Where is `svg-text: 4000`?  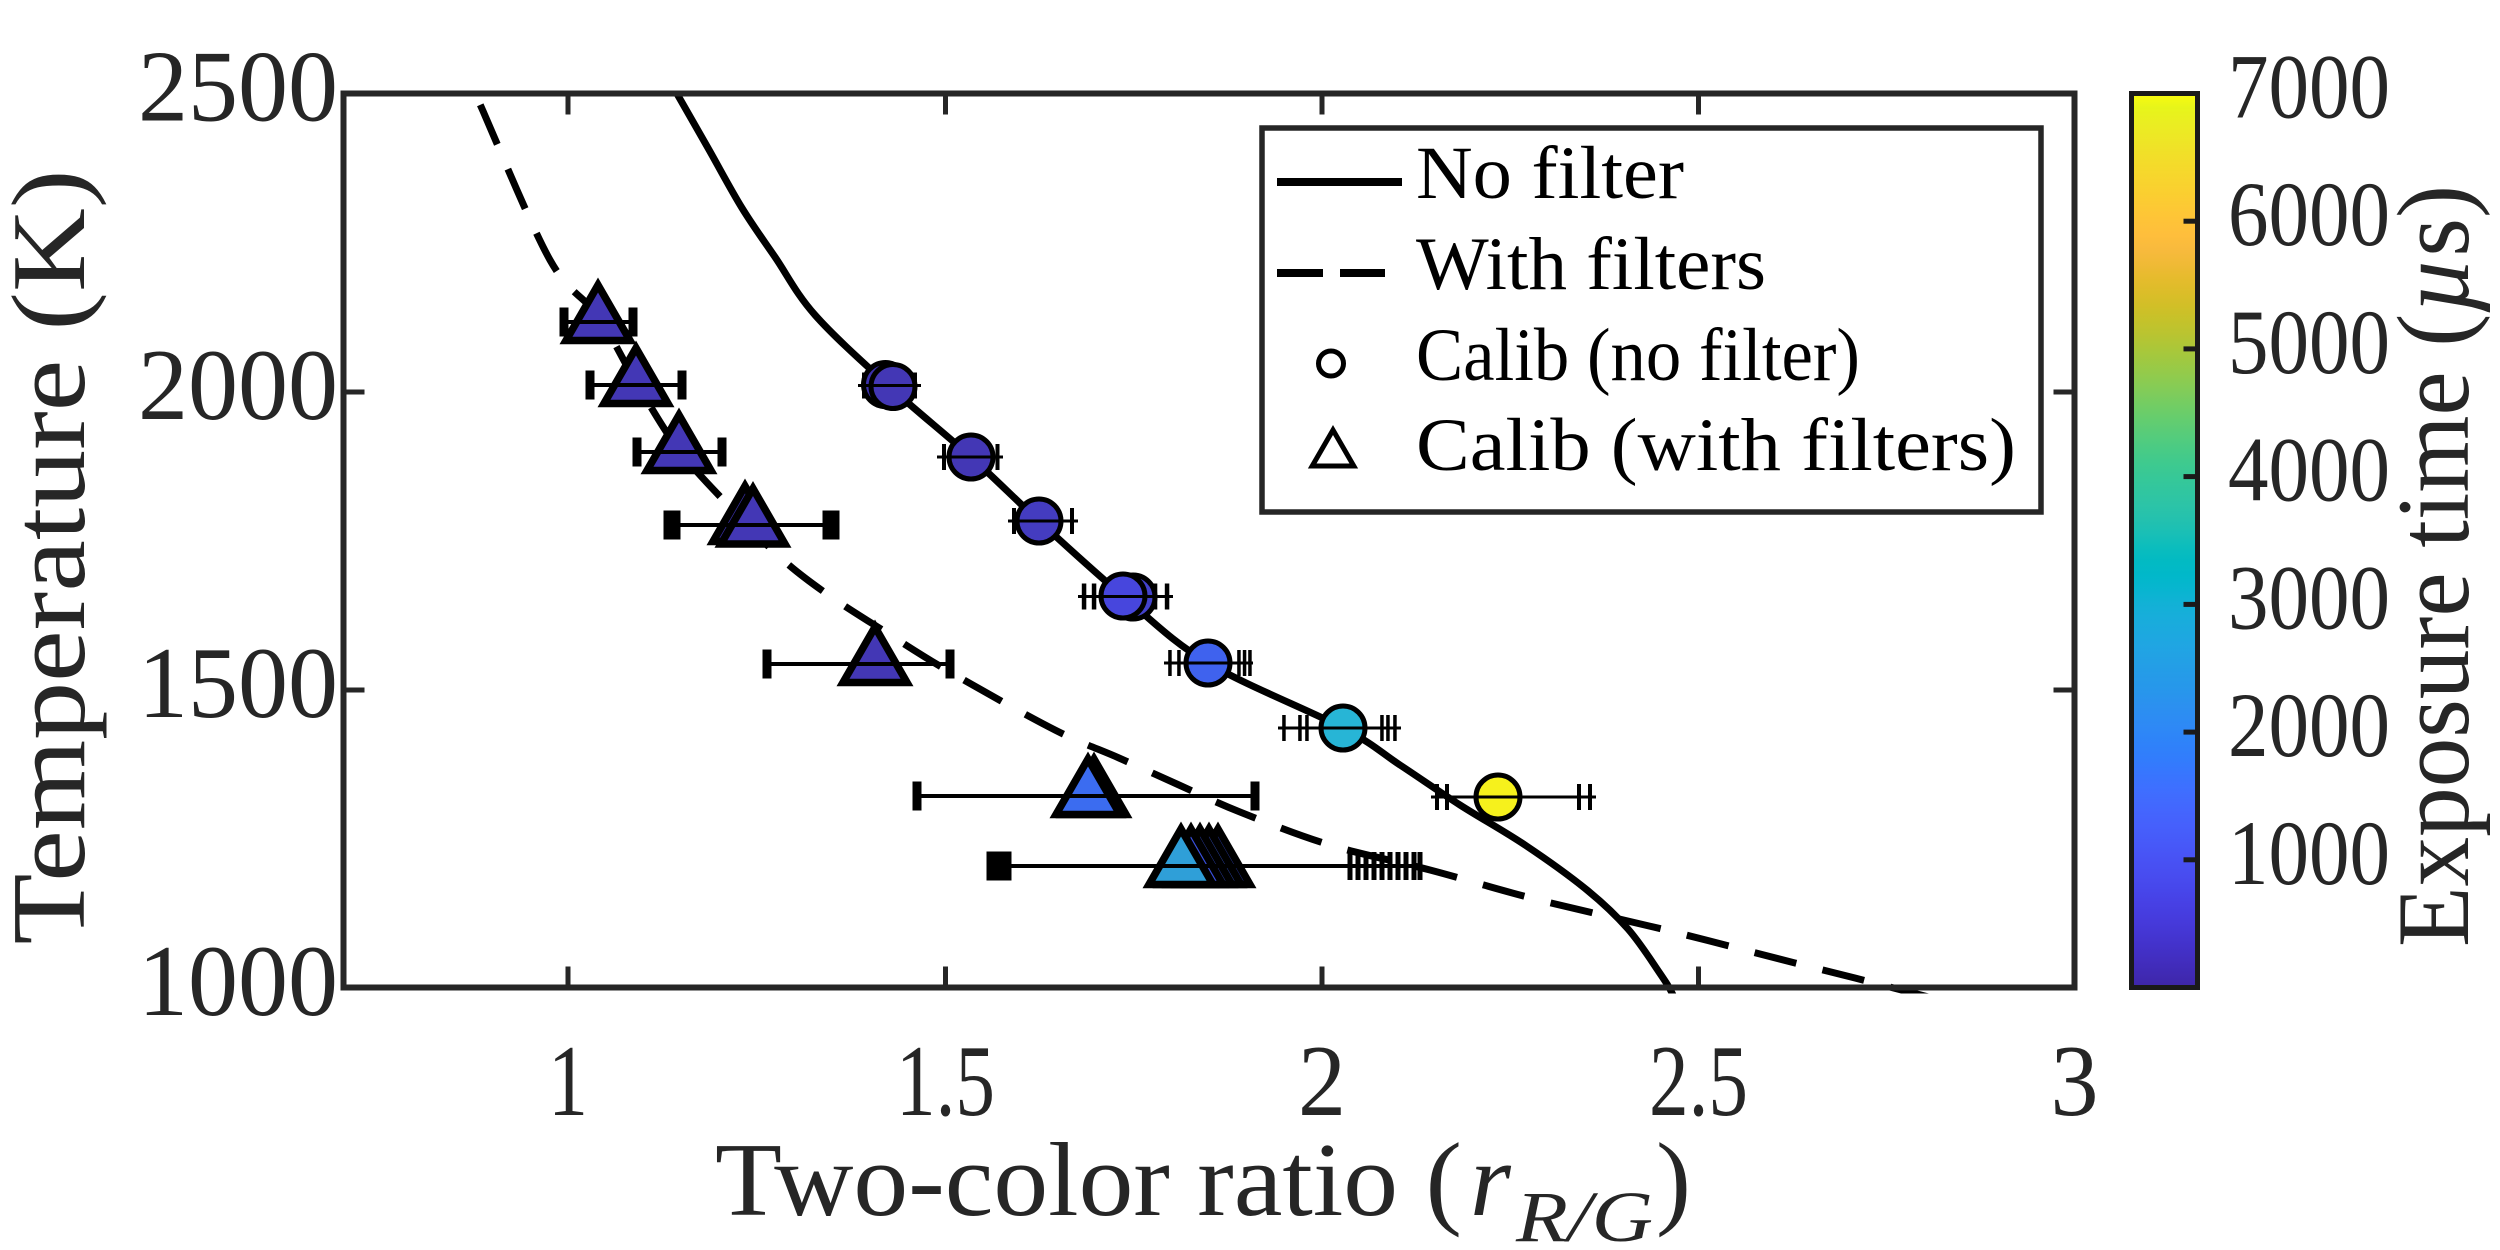 svg-text: 4000 is located at coordinates (2309, 470).